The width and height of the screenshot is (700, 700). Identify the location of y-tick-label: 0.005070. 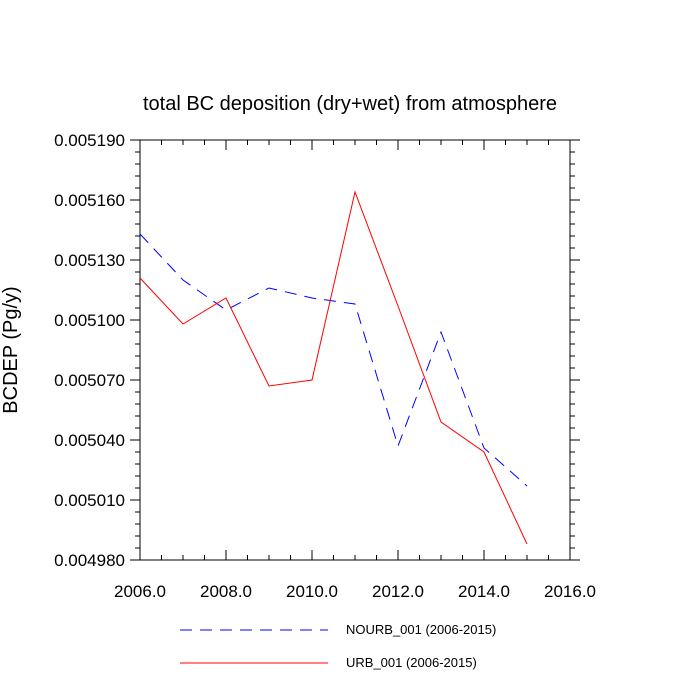
(89, 380).